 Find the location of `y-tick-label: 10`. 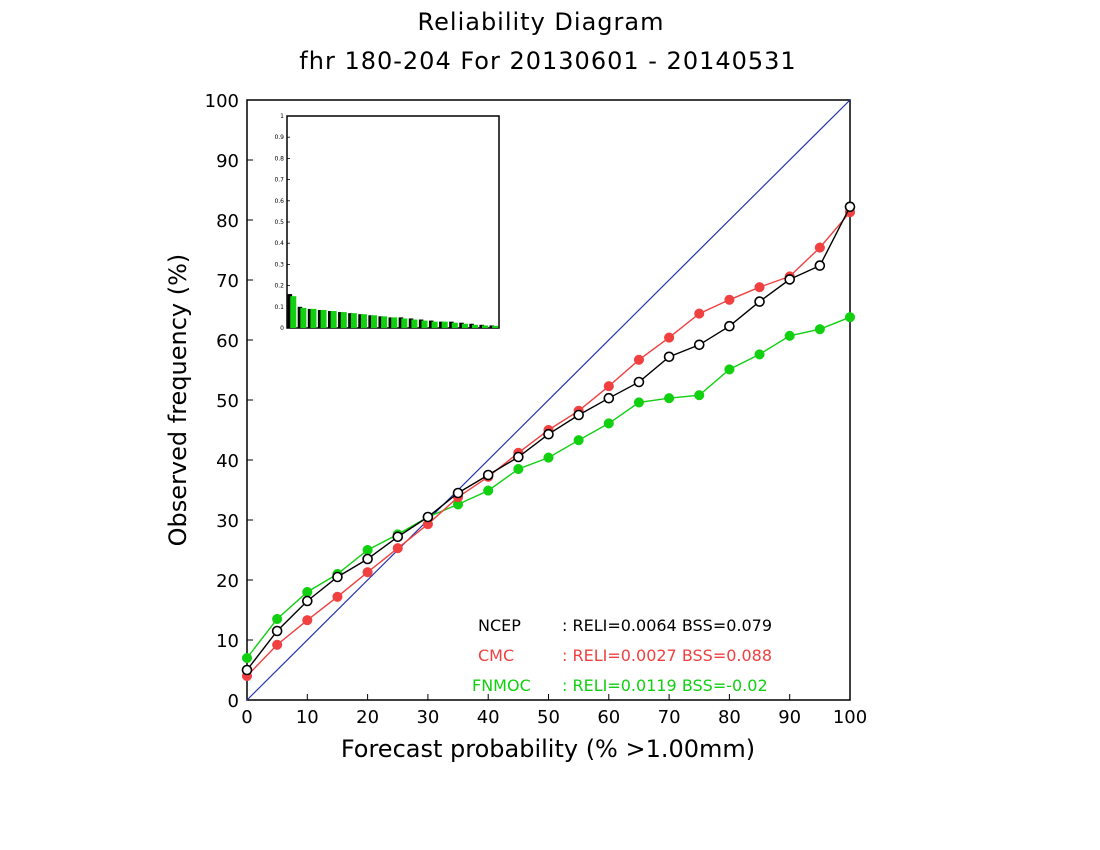

y-tick-label: 10 is located at coordinates (227, 641).